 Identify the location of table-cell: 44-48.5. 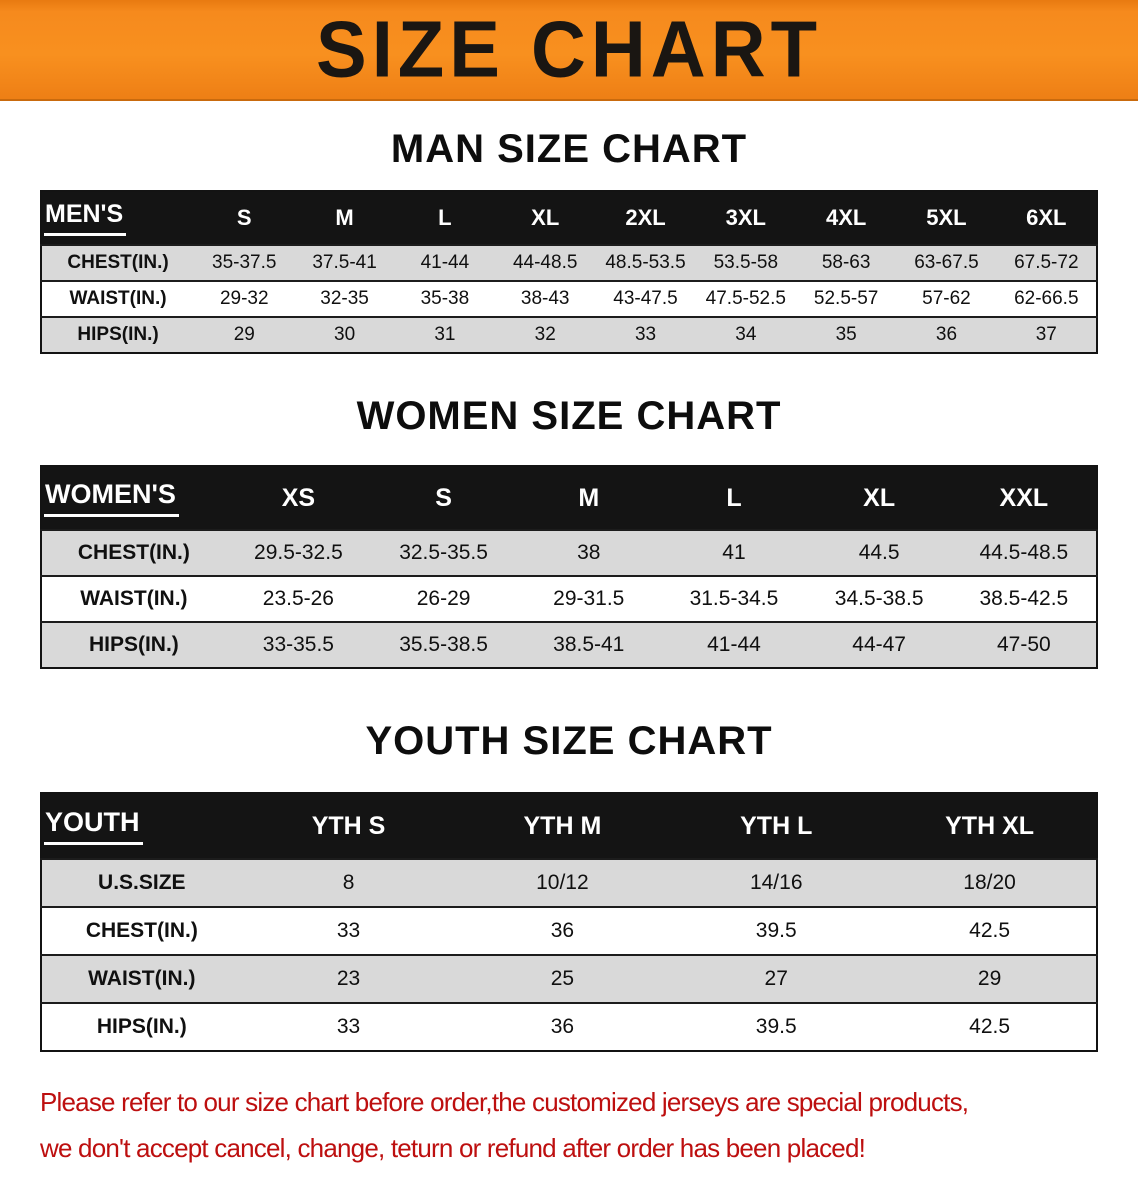
(545, 262).